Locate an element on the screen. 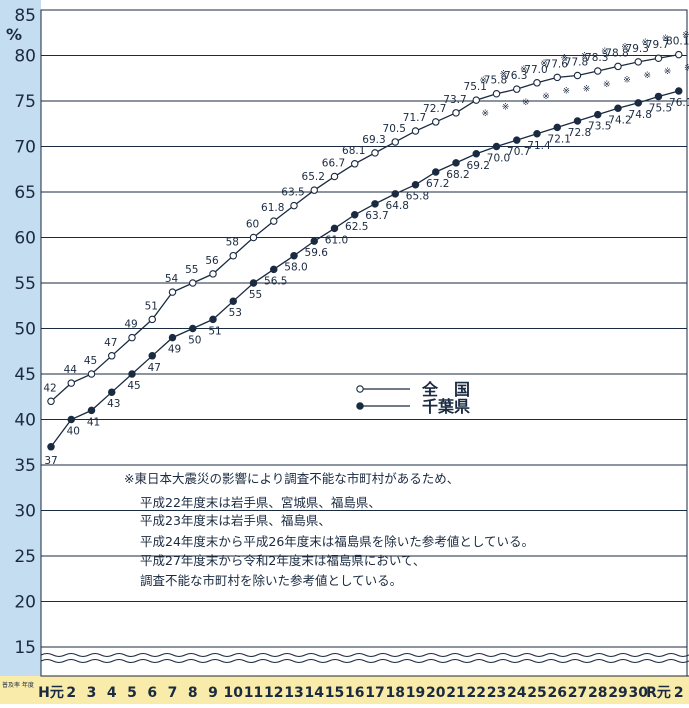  series-0-label-25: 77.6 is located at coordinates (557, 64).